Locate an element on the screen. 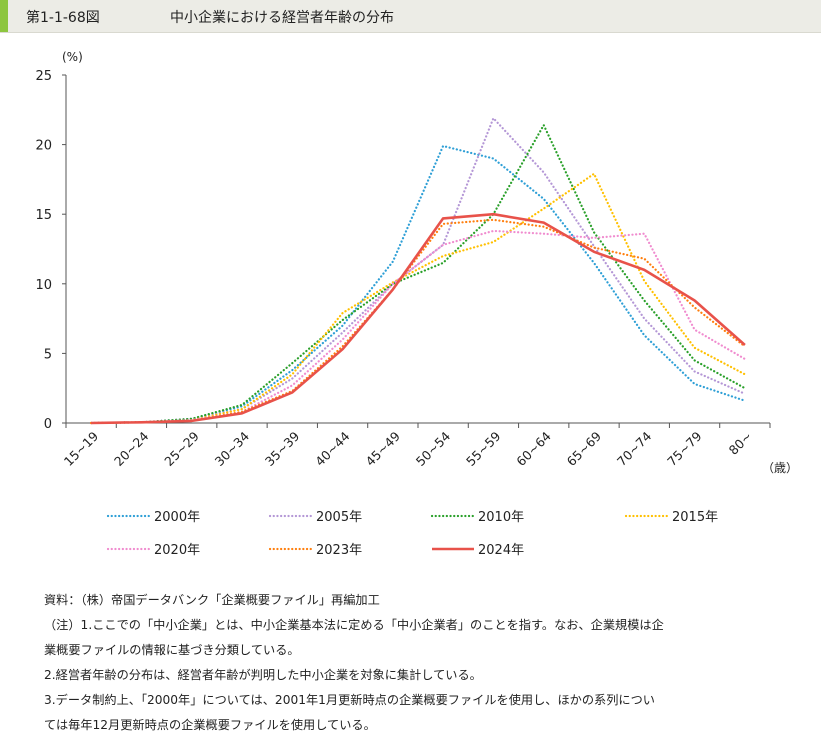 The height and width of the screenshot is (743, 821). y-tick-label: 15 is located at coordinates (43, 215).